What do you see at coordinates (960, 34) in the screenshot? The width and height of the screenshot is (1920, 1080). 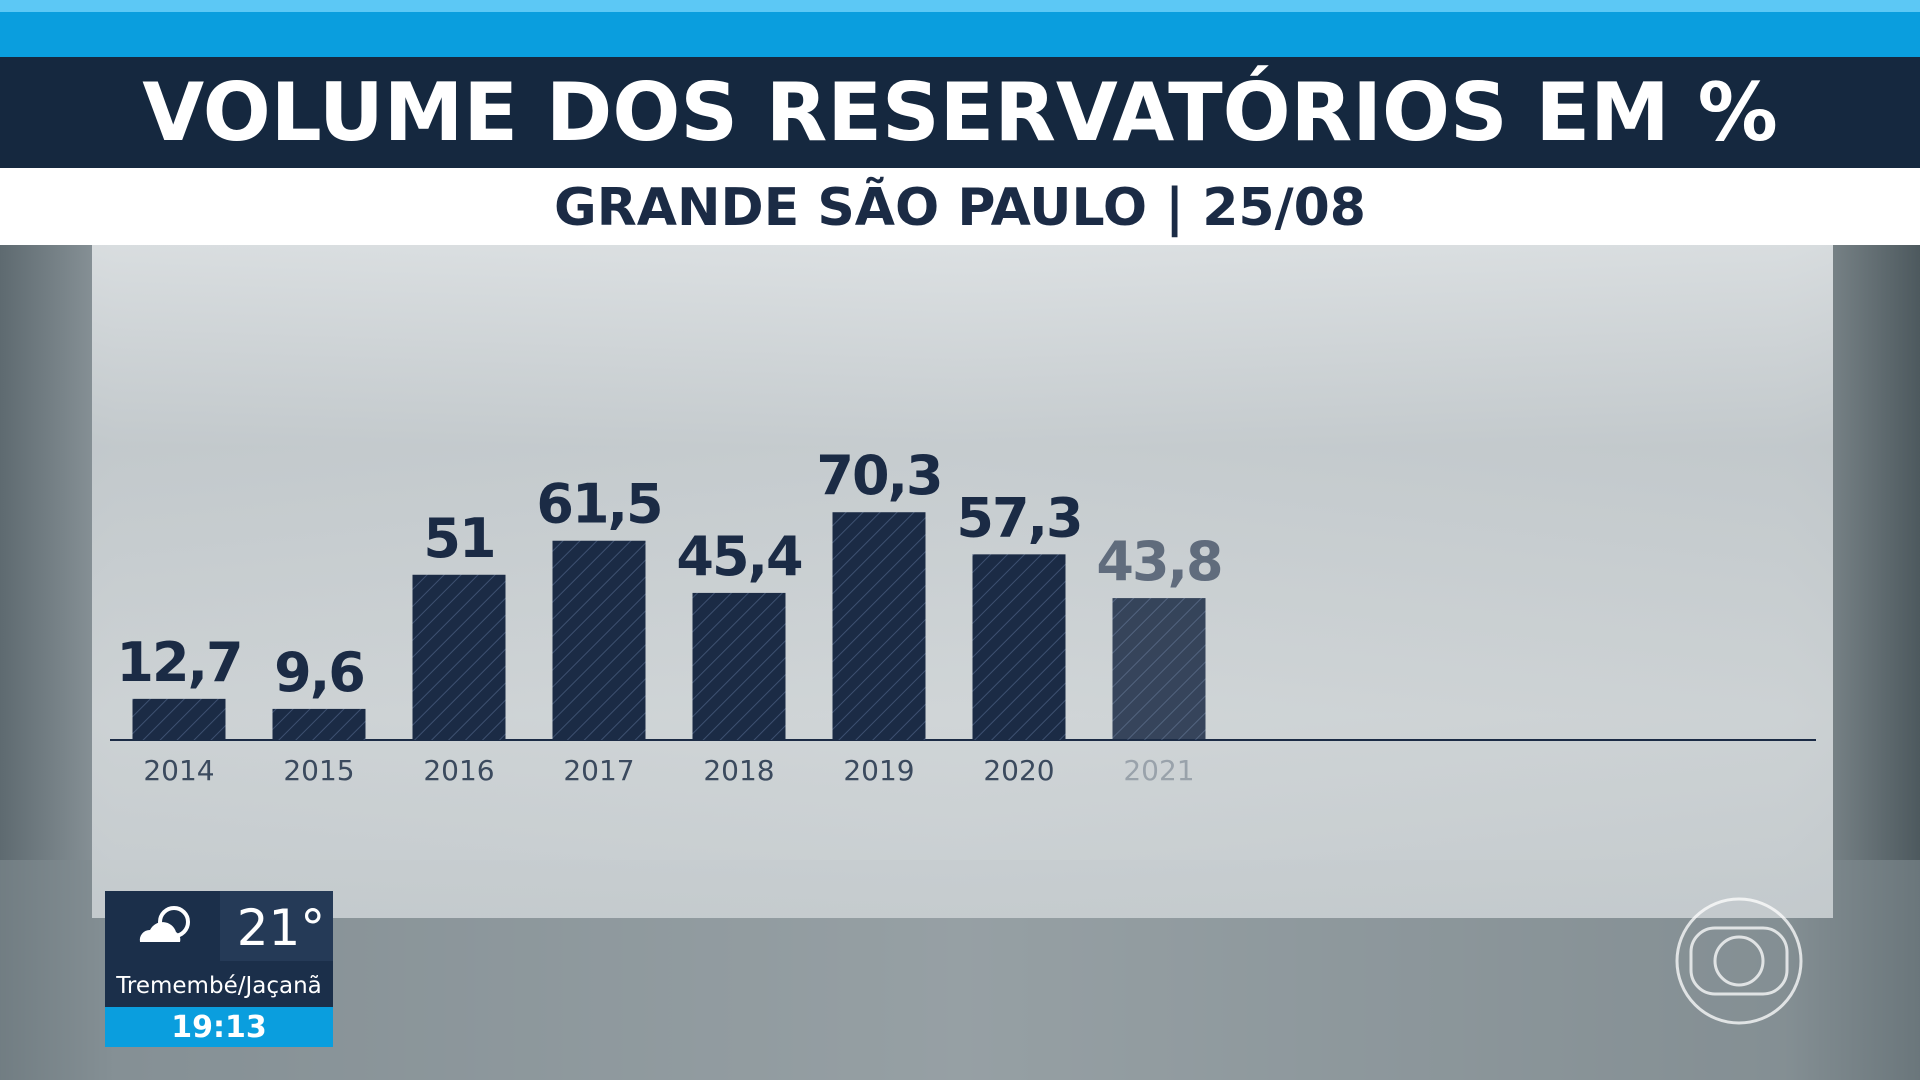 I see `top-band` at bounding box center [960, 34].